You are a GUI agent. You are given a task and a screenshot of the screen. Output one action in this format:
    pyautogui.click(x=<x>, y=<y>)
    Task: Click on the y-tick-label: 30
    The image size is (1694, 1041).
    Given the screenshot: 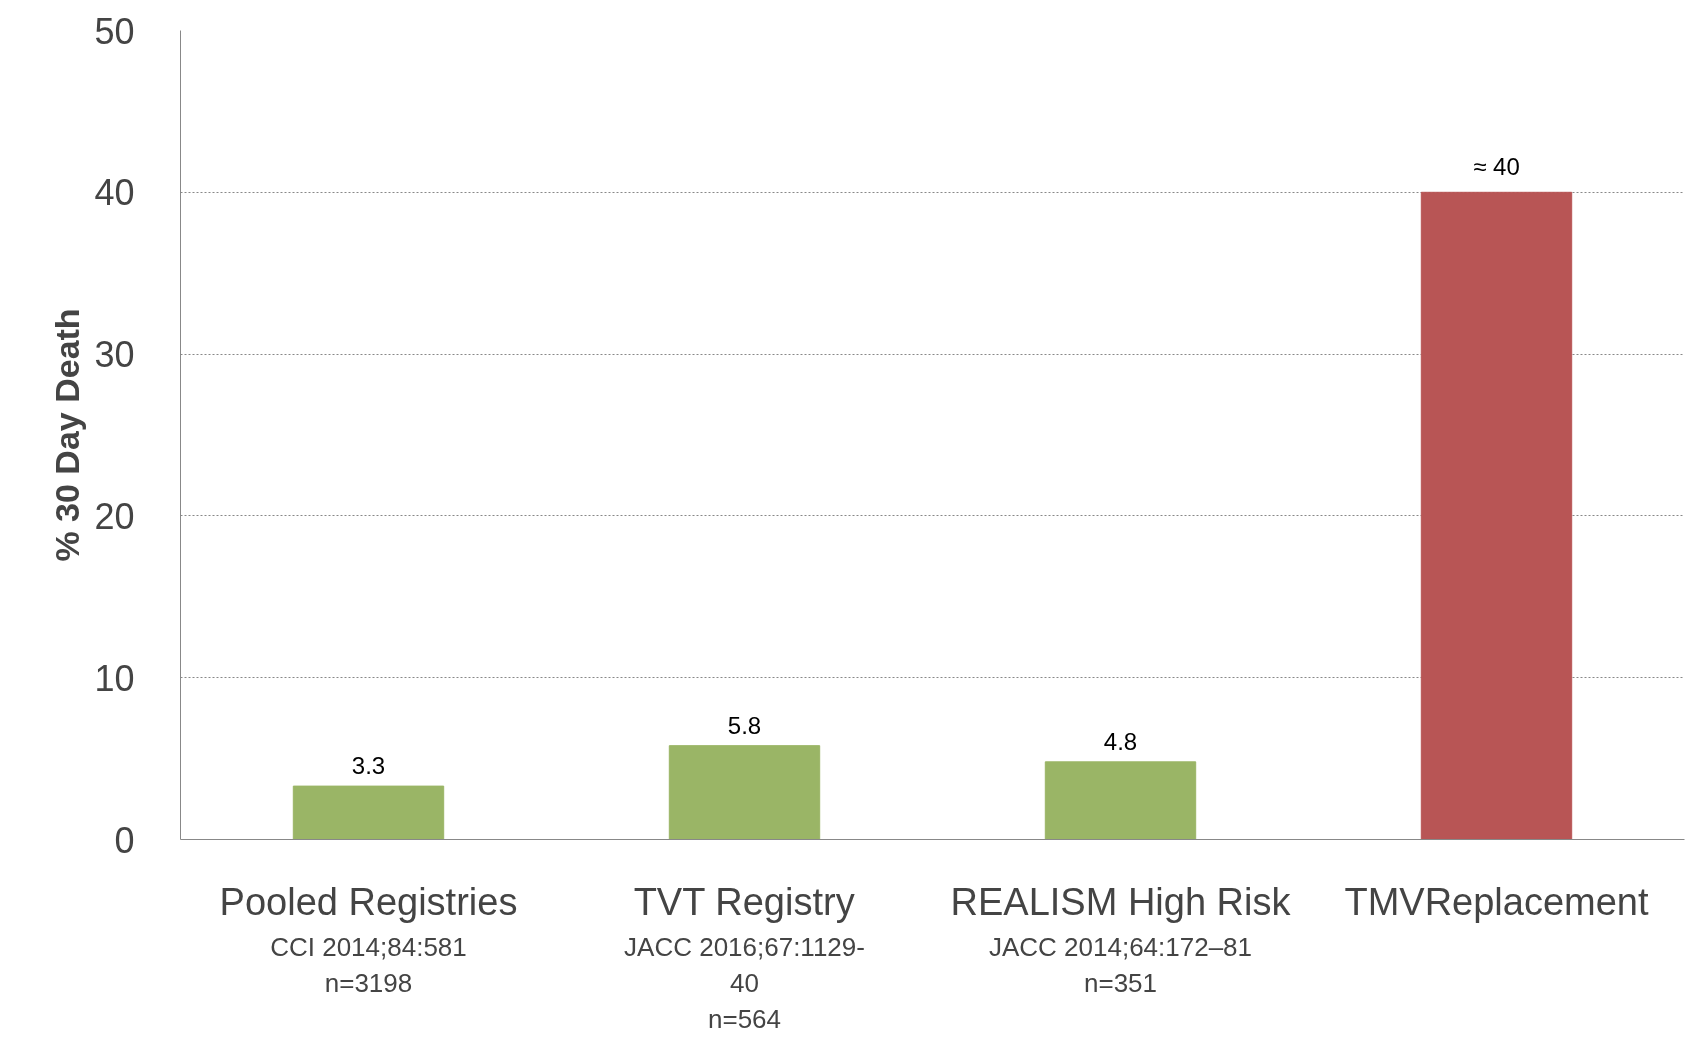 What is the action you would take?
    pyautogui.click(x=114, y=355)
    